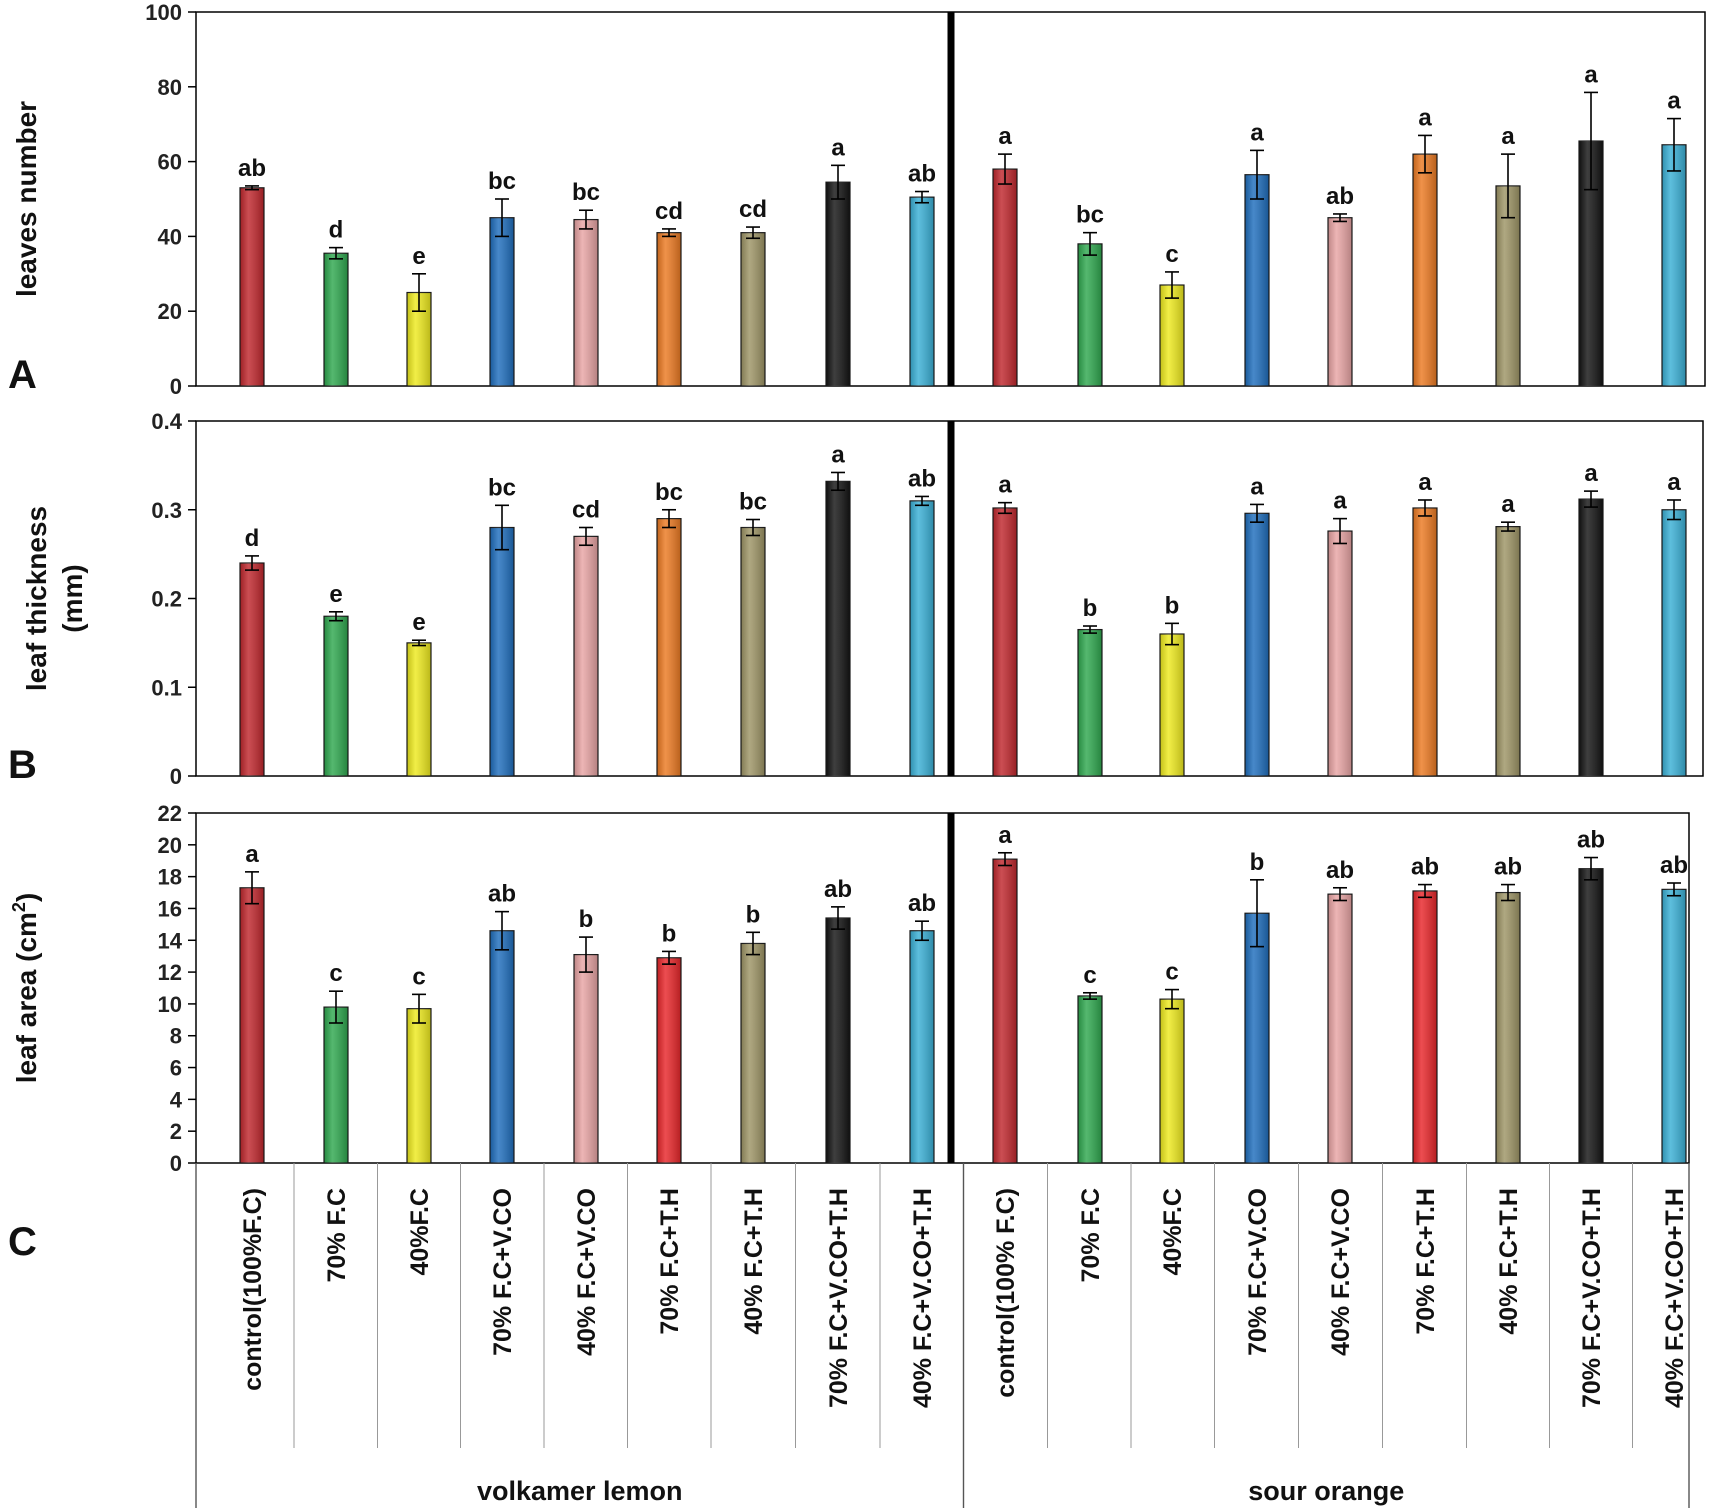  What do you see at coordinates (419, 693) in the screenshot?
I see `bar-group: e` at bounding box center [419, 693].